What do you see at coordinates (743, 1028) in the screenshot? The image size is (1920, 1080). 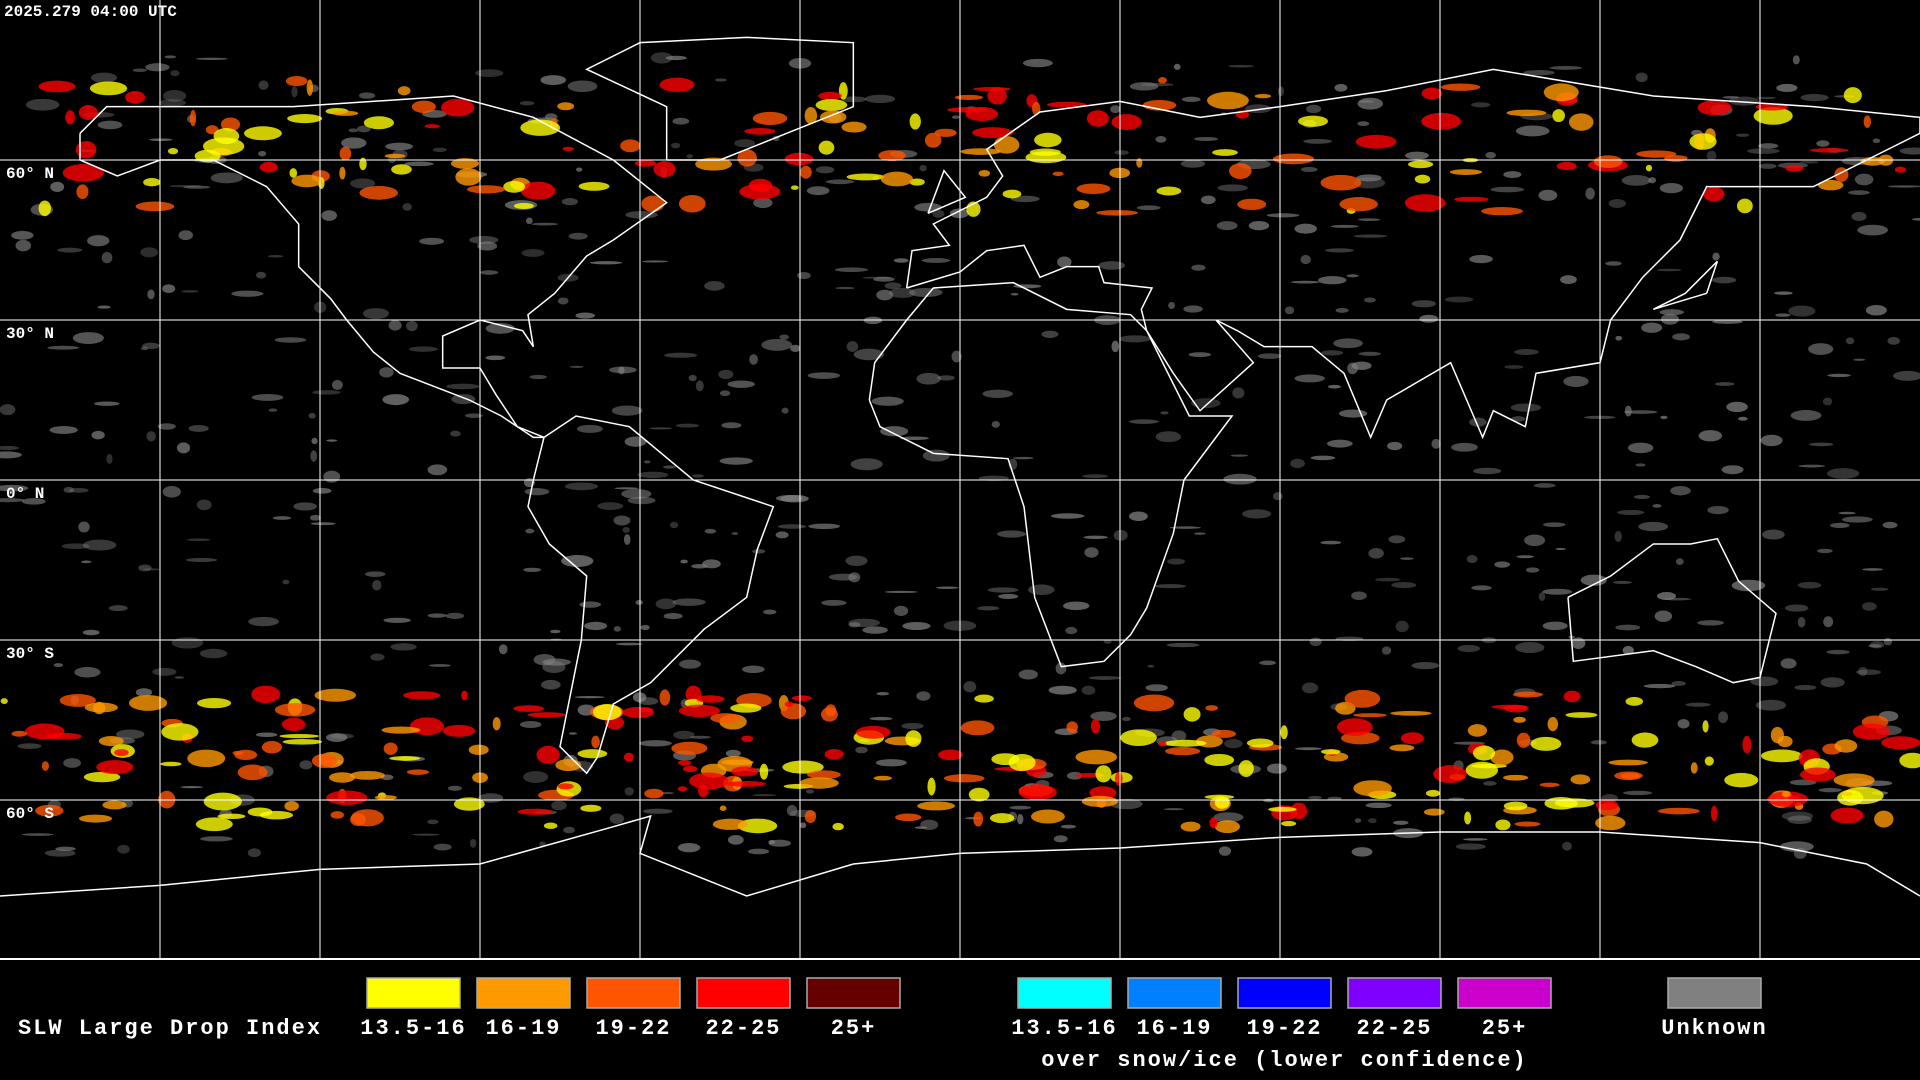 I see `legend-label: 22-25` at bounding box center [743, 1028].